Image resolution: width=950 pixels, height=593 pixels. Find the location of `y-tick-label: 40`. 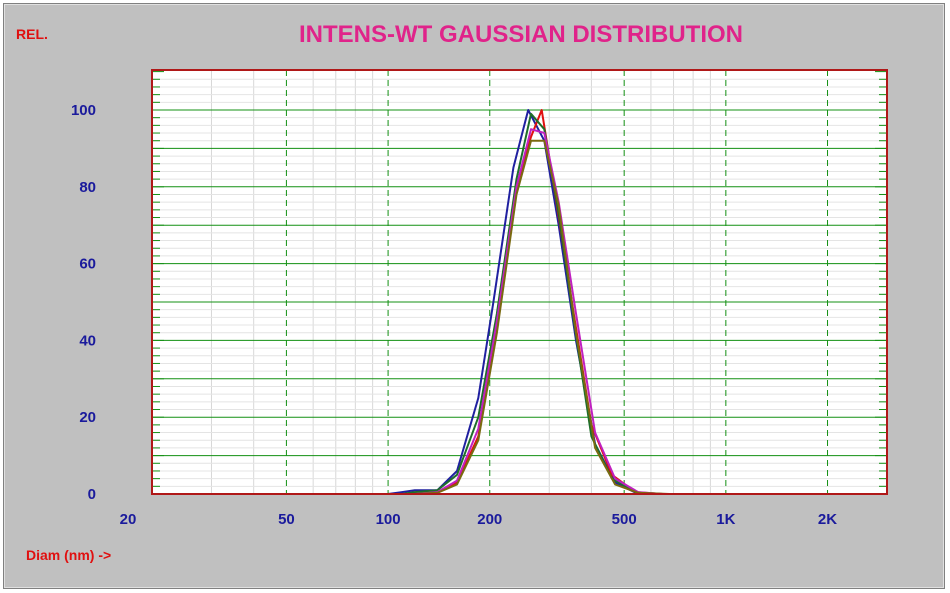

y-tick-label: 40 is located at coordinates (87, 340).